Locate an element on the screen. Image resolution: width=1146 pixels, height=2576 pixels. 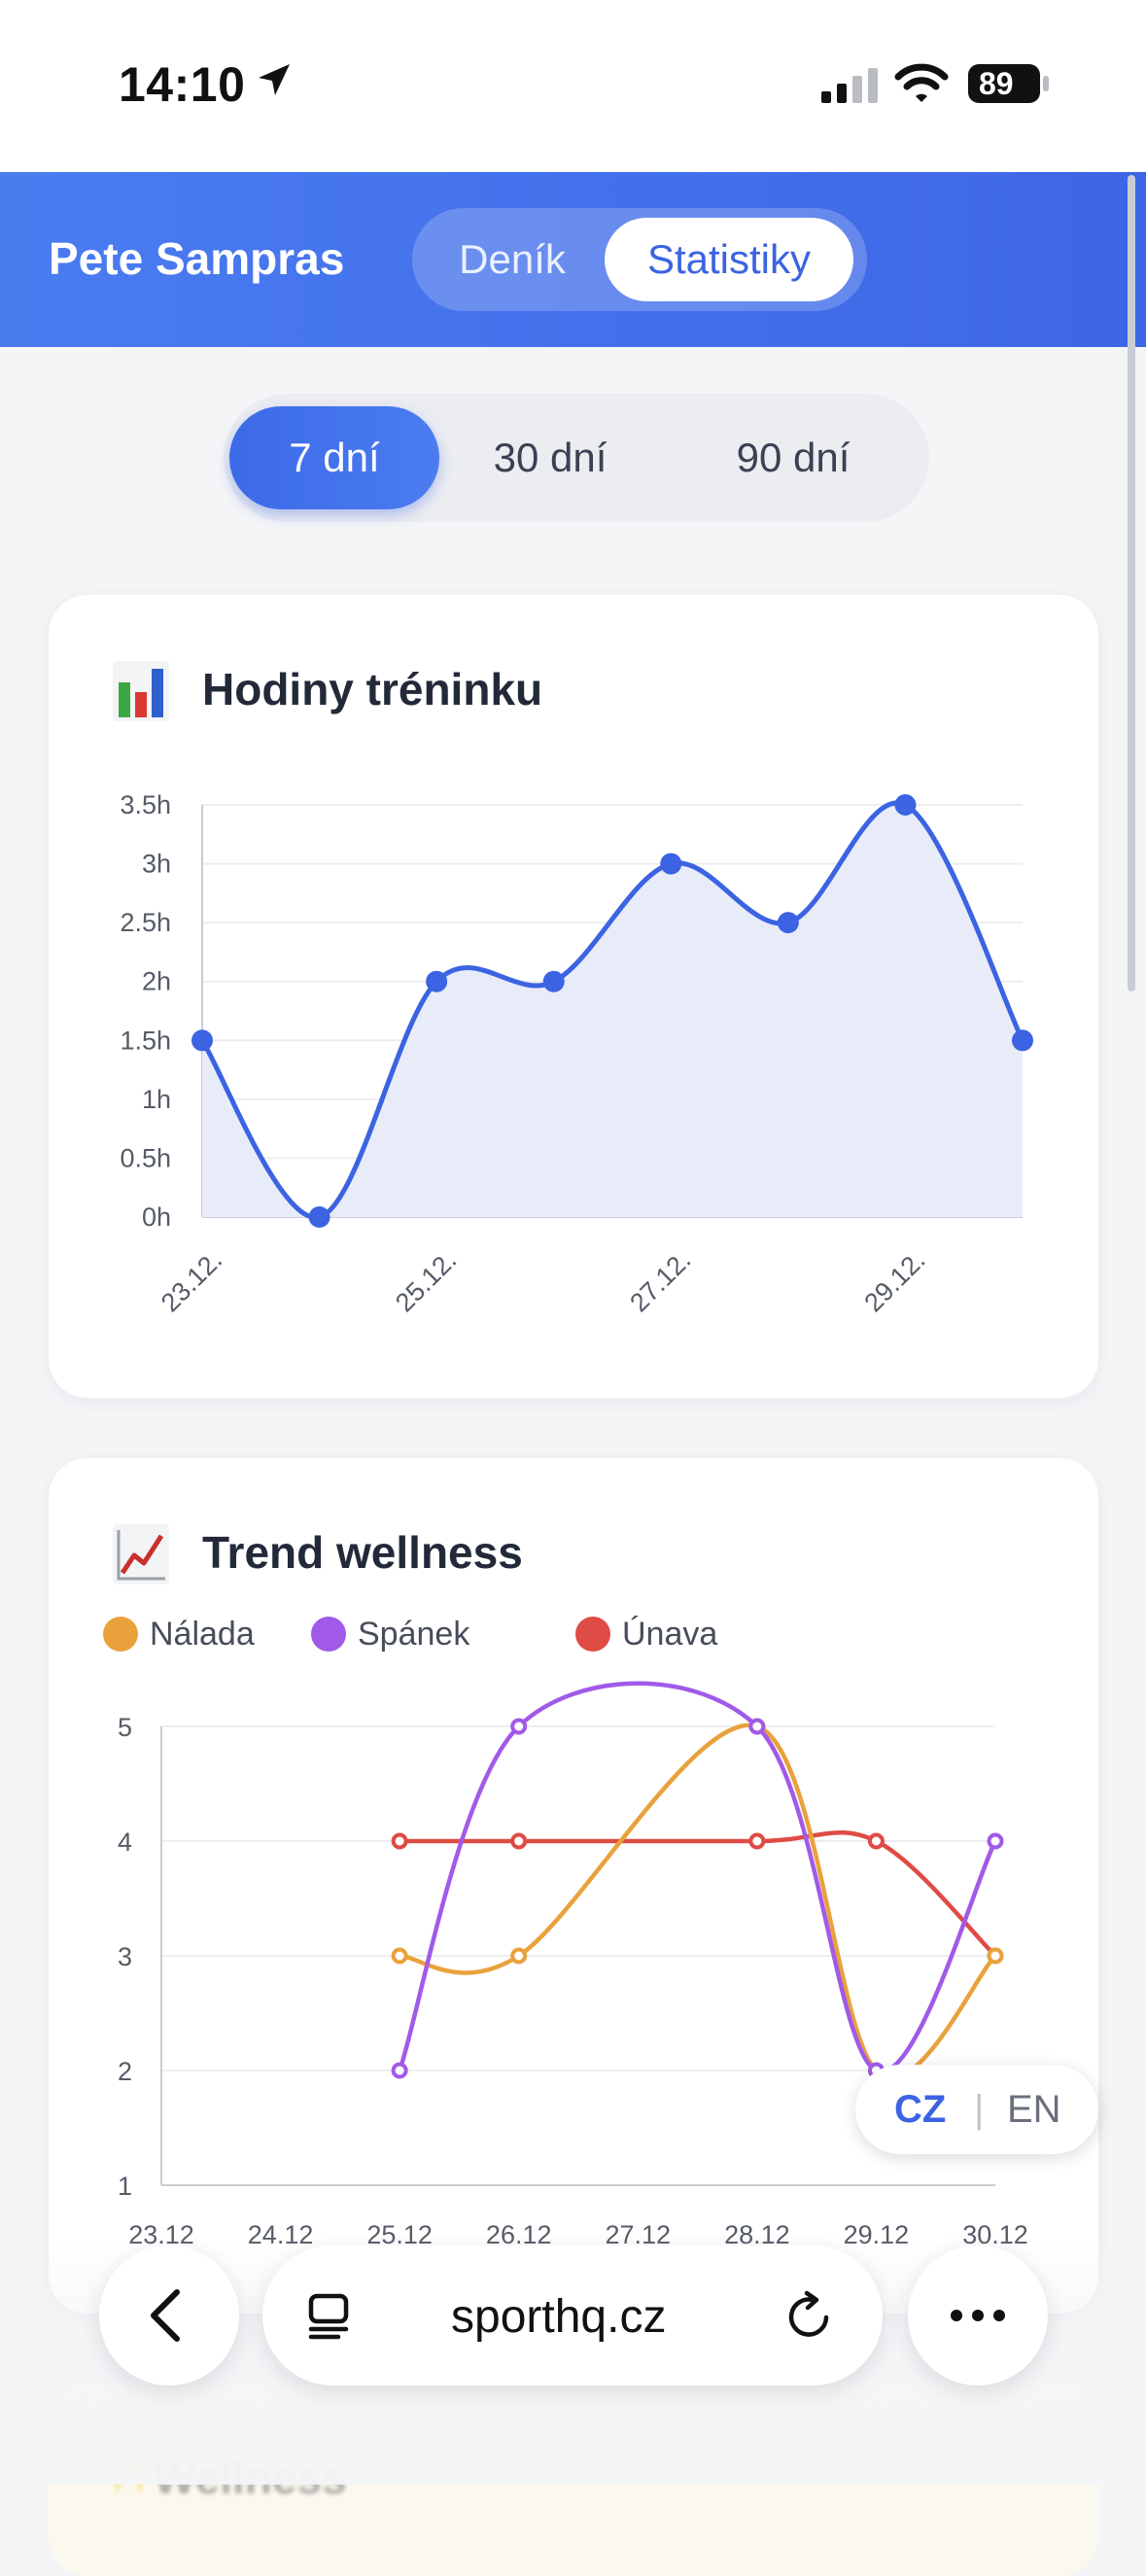
cellular-signal-icon is located at coordinates (850, 86).